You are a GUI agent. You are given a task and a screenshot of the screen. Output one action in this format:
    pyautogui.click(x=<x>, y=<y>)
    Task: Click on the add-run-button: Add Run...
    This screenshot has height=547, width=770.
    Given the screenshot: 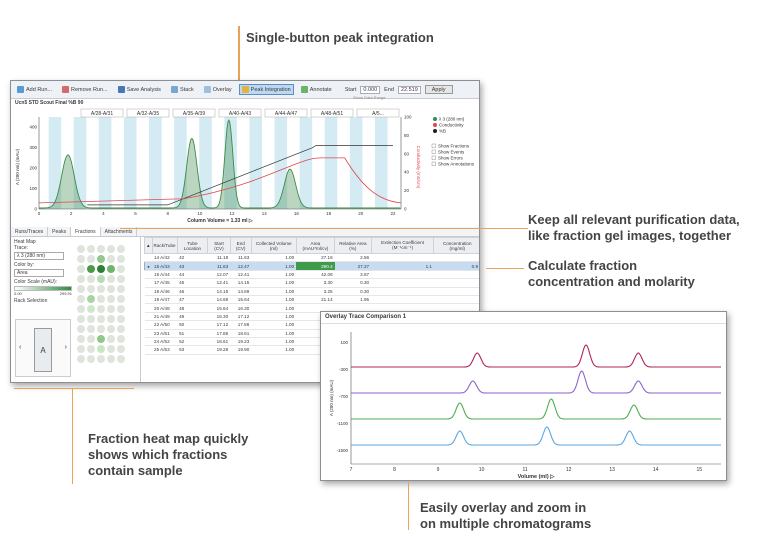 What is the action you would take?
    pyautogui.click(x=34, y=89)
    